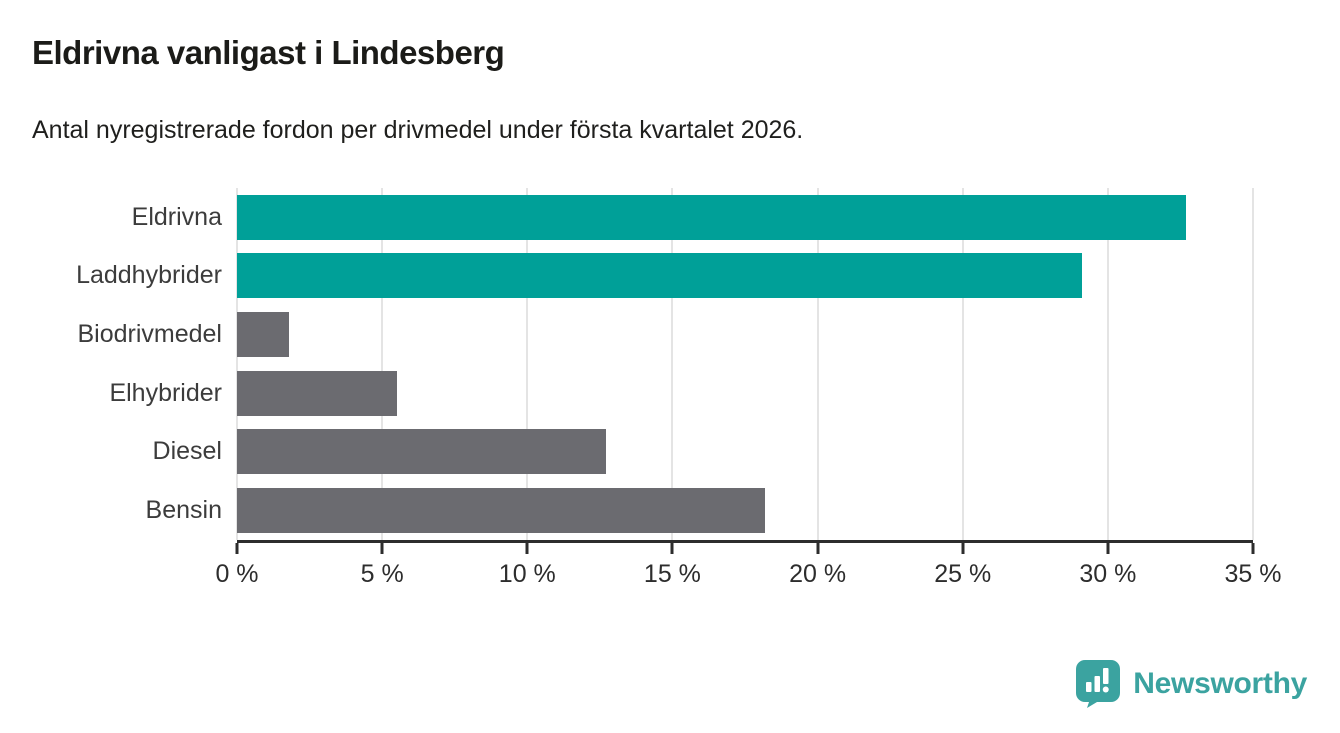 The image size is (1340, 733). What do you see at coordinates (149, 334) in the screenshot?
I see `category-label-biodrivmedel: Biodrivmedel` at bounding box center [149, 334].